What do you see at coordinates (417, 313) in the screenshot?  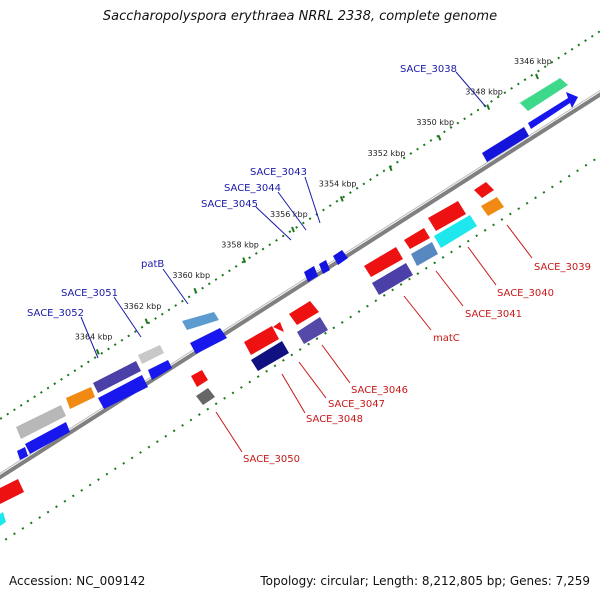 I see `leader-matc` at bounding box center [417, 313].